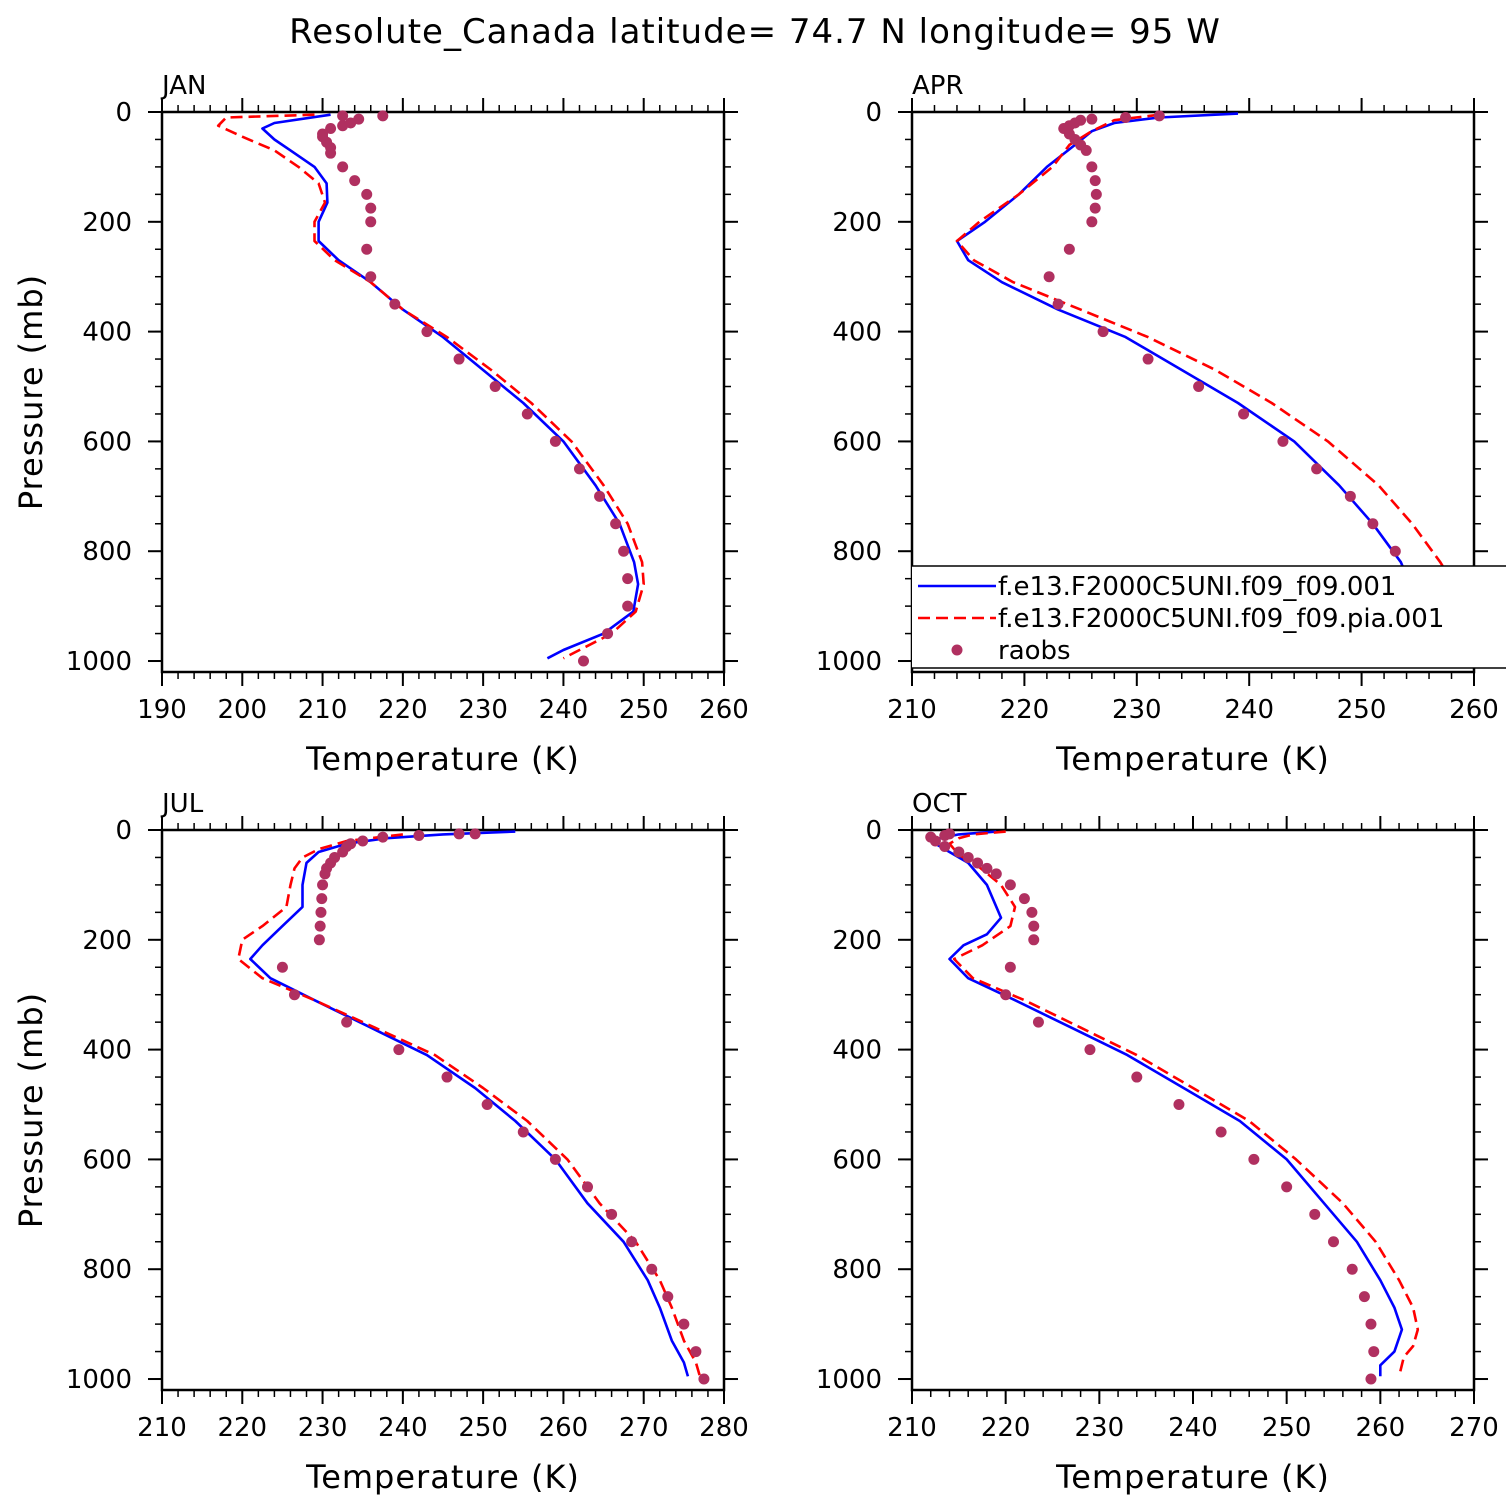  What do you see at coordinates (31, 1110) in the screenshot?
I see `y-axis-label: Pressure (mb)` at bounding box center [31, 1110].